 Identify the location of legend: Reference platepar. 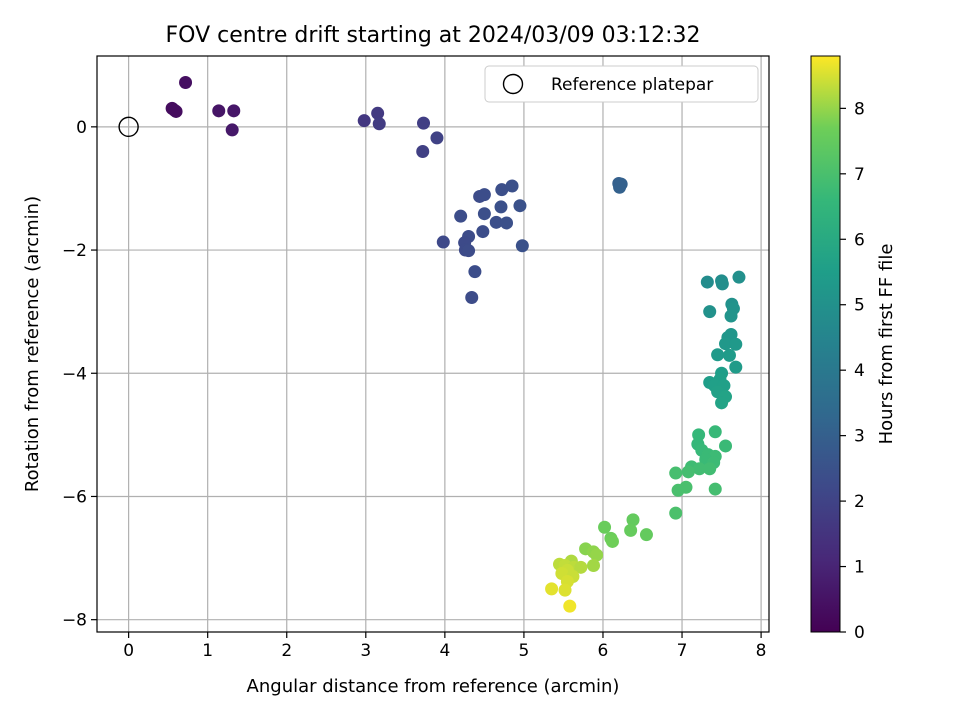
(621, 84).